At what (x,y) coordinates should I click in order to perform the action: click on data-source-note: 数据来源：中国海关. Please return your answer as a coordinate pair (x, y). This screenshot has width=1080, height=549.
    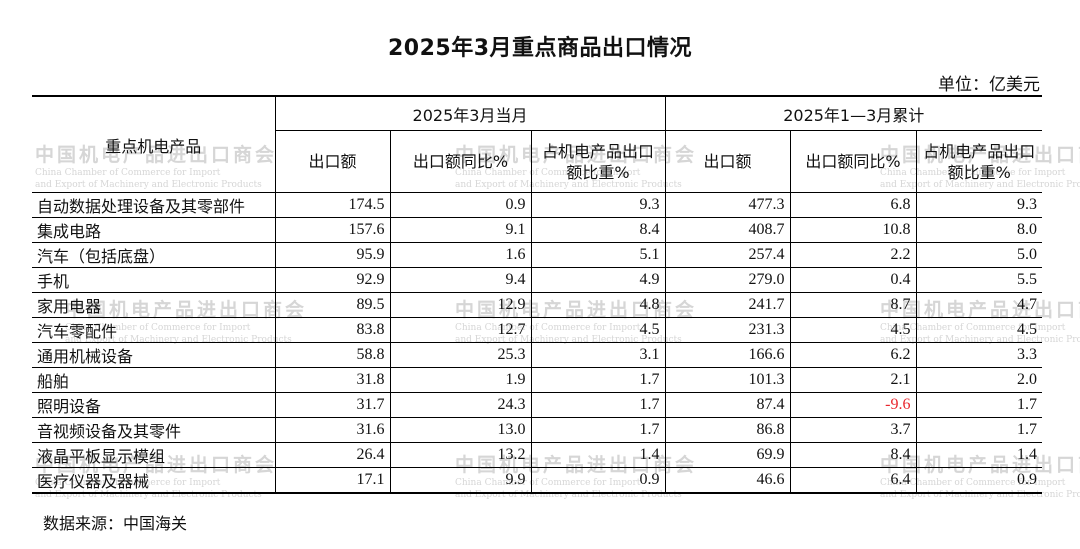
    Looking at the image, I should click on (115, 523).